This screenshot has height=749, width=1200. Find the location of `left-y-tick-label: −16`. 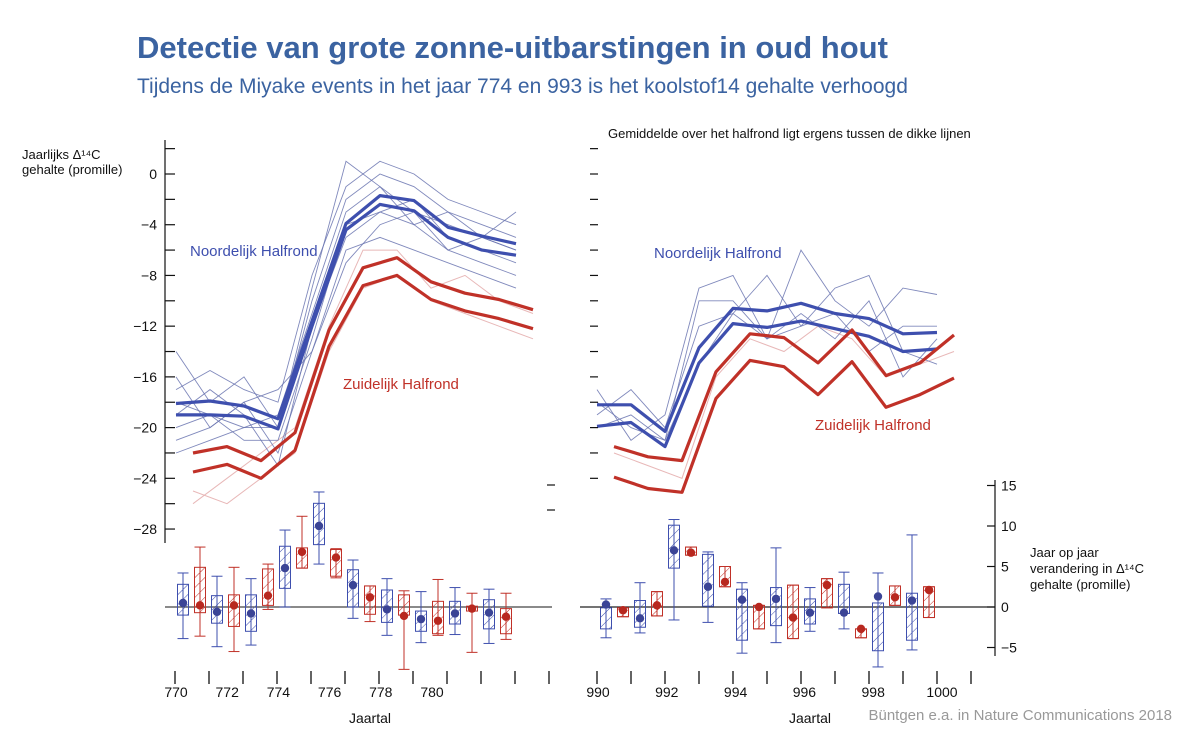

left-y-tick-label: −16 is located at coordinates (145, 377).